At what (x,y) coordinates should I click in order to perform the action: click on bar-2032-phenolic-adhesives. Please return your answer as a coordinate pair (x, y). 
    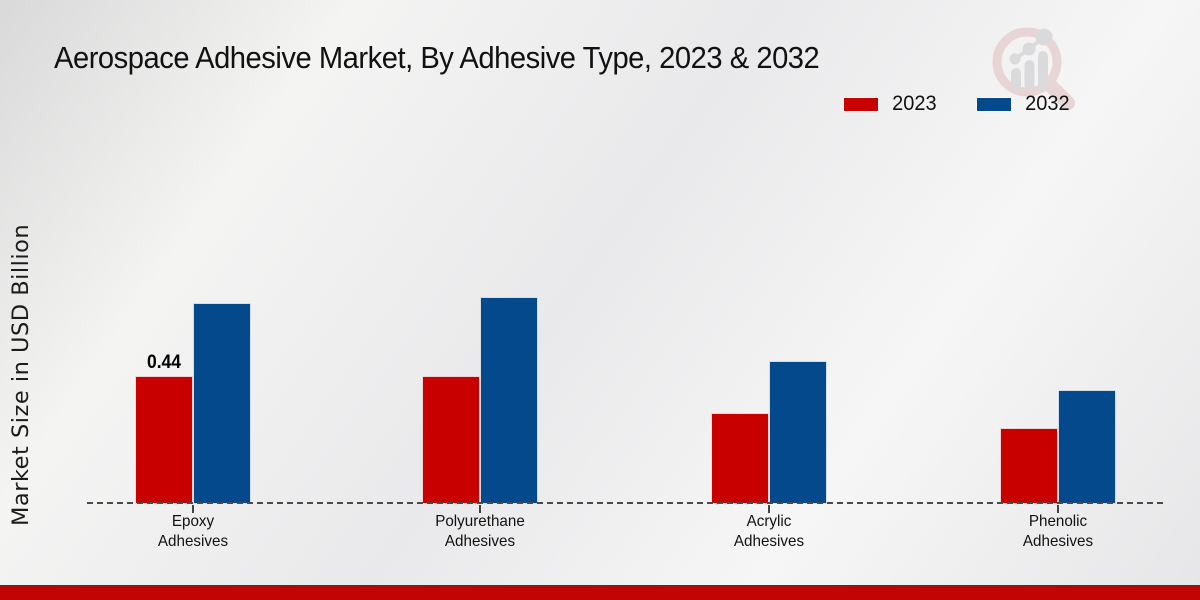
    Looking at the image, I should click on (1086, 447).